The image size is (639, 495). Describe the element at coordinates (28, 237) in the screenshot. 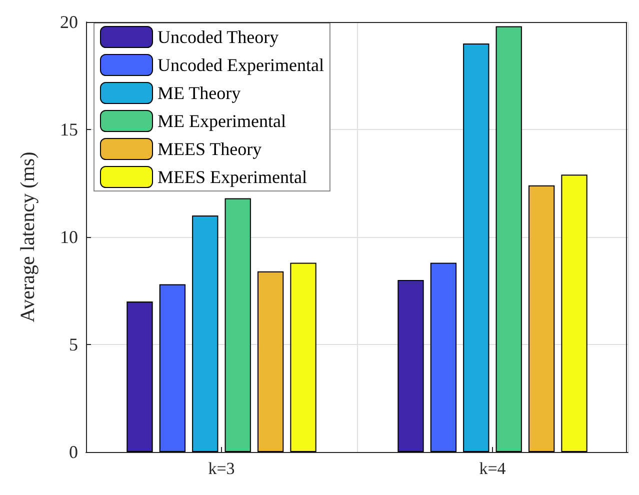

I see `y-axis-title: Average latency (ms)` at that location.